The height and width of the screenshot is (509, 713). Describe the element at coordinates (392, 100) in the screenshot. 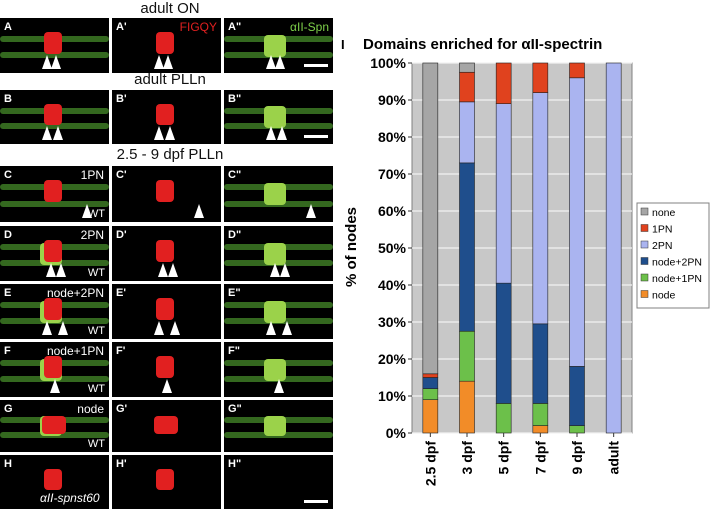

I see `y-tick-label: 90%` at that location.